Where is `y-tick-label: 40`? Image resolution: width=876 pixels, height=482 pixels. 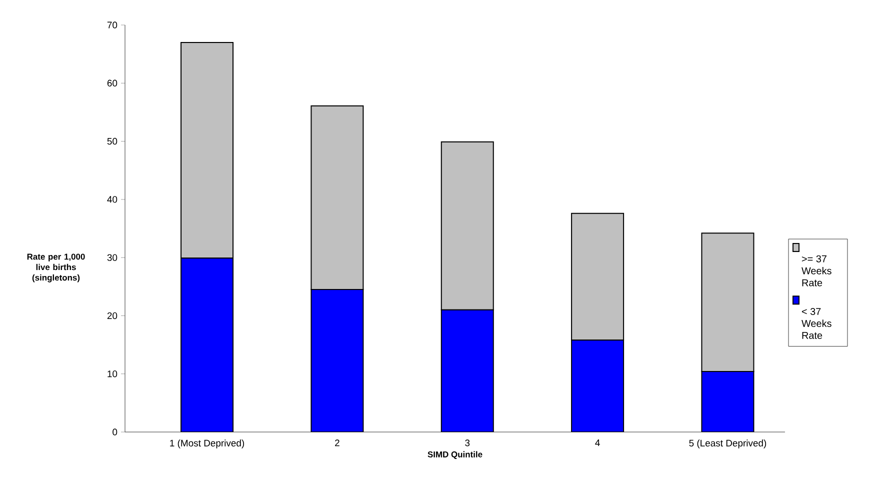 y-tick-label: 40 is located at coordinates (112, 199).